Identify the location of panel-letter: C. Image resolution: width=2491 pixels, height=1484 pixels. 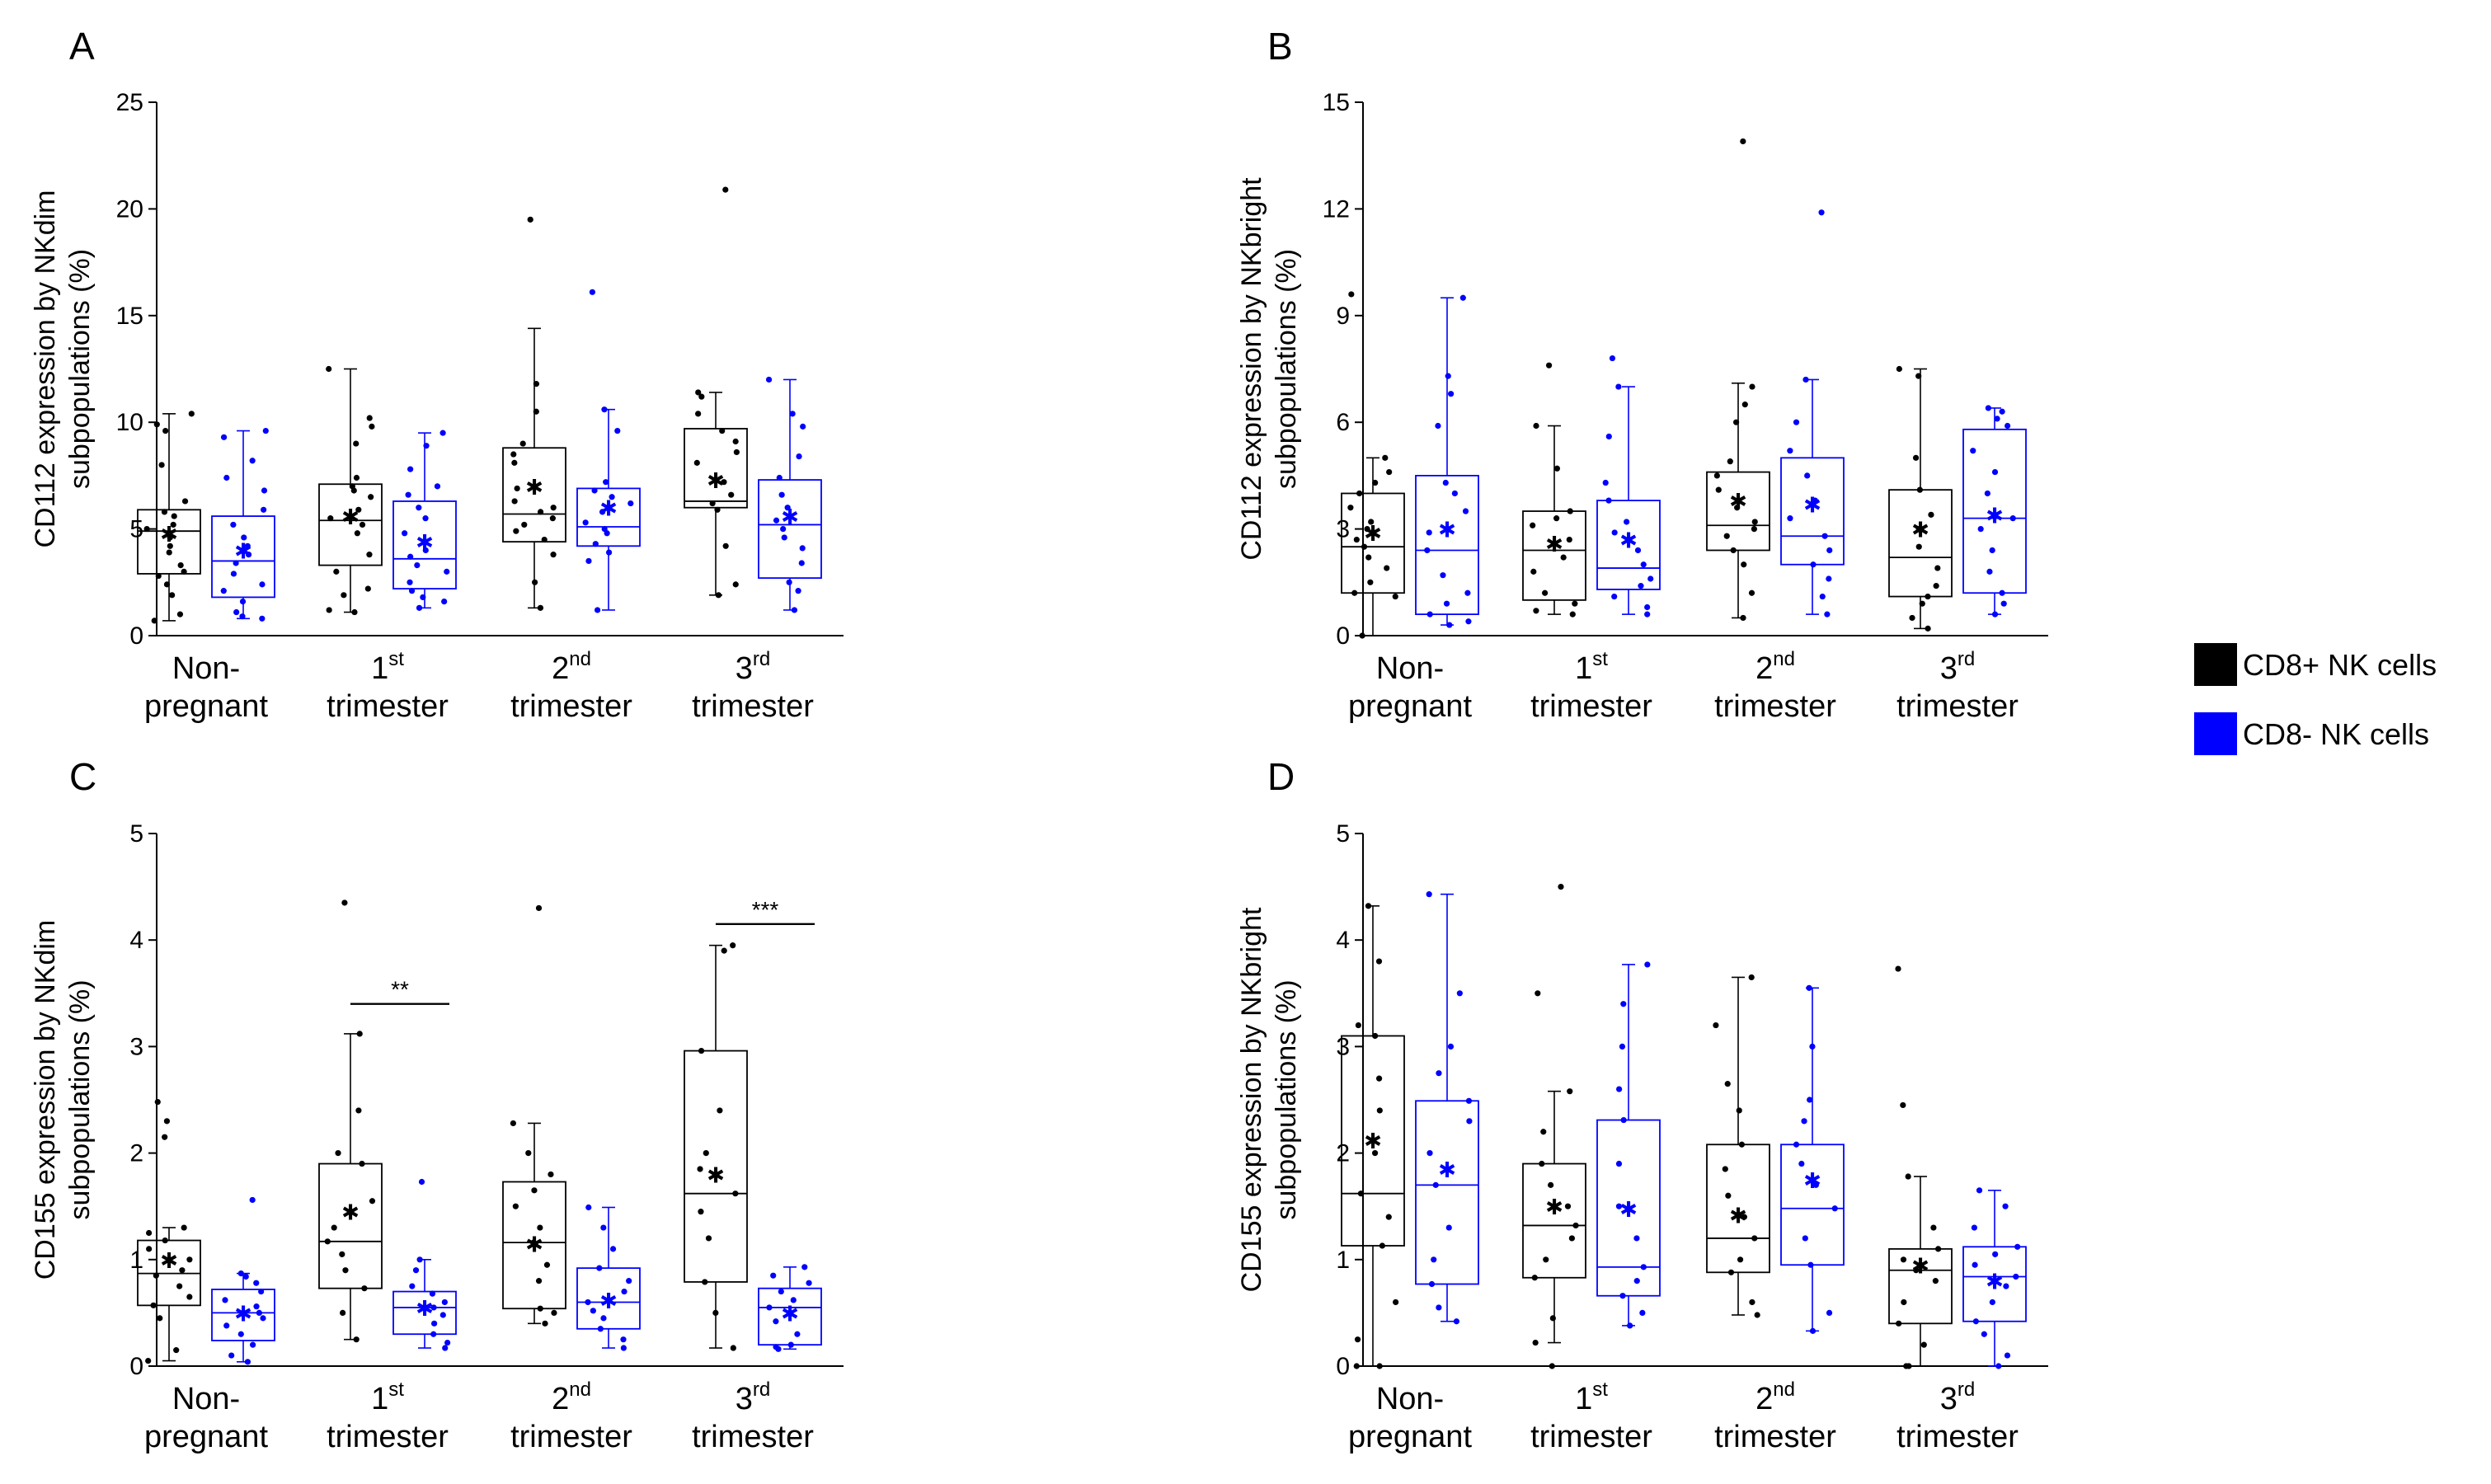
(82, 776).